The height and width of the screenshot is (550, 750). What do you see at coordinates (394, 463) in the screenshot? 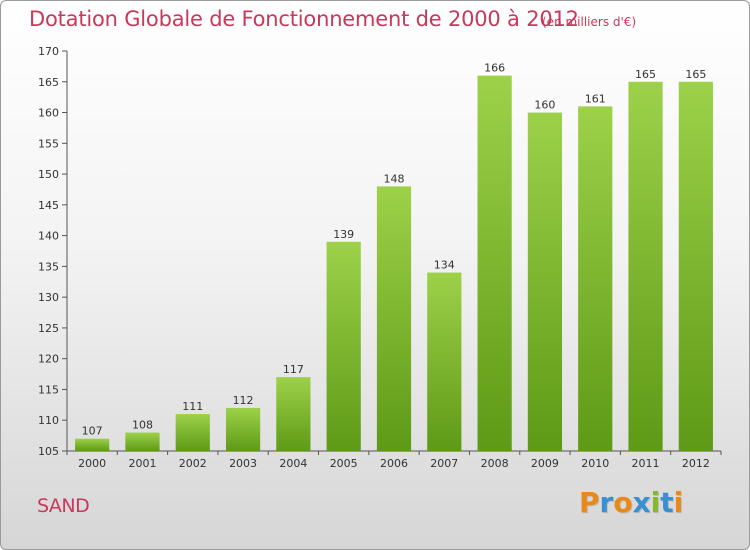
I see `x-tick-label: 2006` at bounding box center [394, 463].